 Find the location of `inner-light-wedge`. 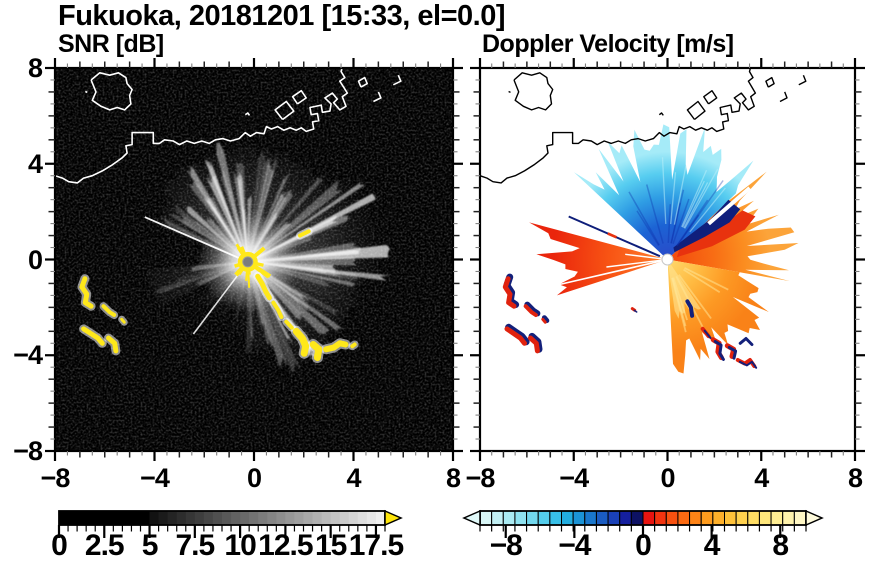

inner-light-wedge is located at coordinates (684, 289).